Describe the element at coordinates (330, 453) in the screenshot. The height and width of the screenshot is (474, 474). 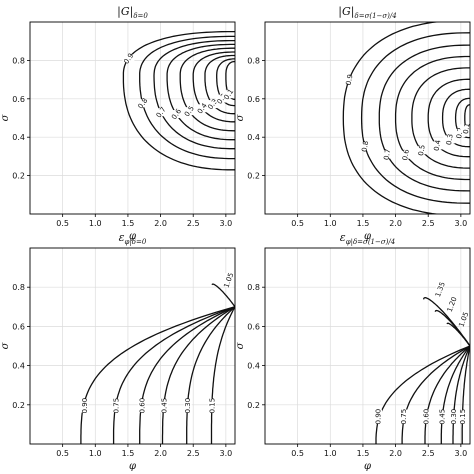
I see `x-tick-label: 1.0` at that location.